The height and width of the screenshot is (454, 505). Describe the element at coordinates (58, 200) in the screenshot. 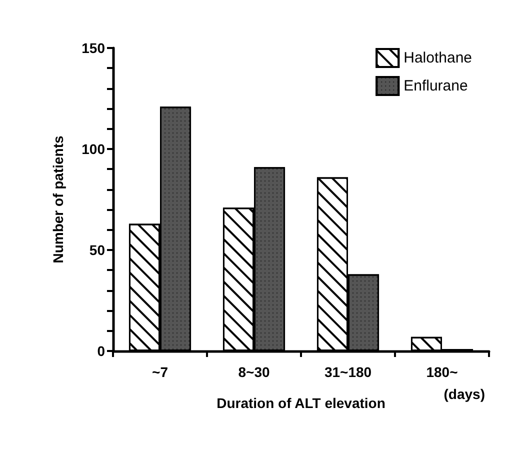

I see `y-axis-title: Number of patients` at that location.